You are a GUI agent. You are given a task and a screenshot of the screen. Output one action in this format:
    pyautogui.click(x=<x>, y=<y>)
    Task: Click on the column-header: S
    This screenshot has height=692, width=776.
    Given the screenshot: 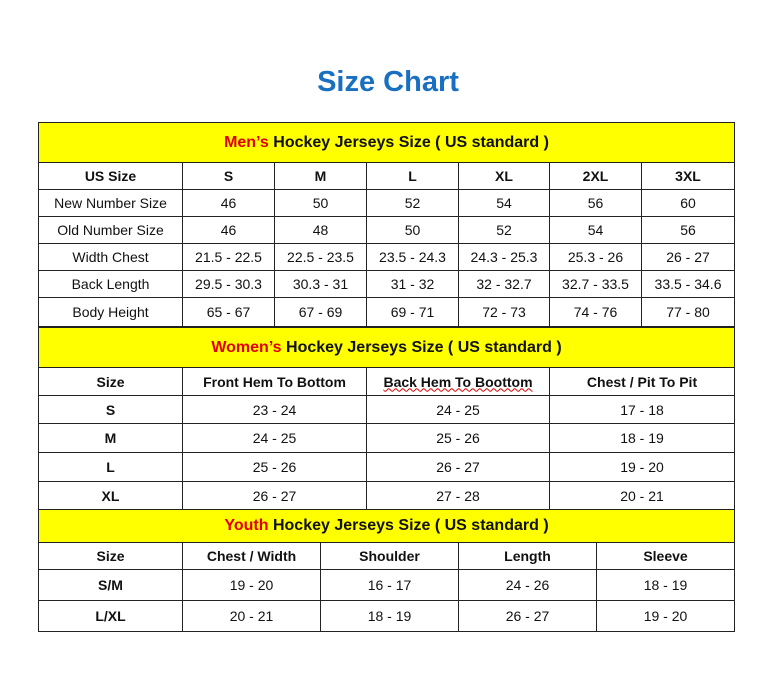 What is the action you would take?
    pyautogui.click(x=228, y=176)
    